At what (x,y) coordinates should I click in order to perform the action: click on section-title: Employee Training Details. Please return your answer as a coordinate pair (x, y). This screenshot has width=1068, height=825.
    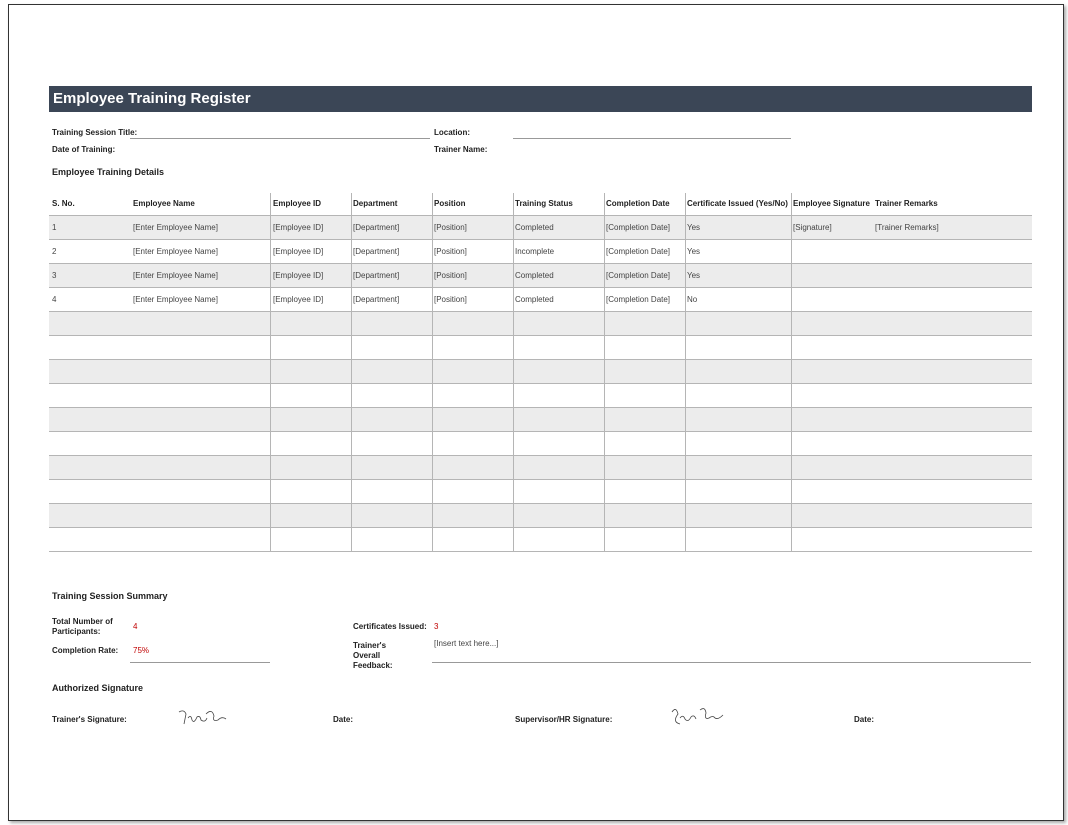
    Looking at the image, I should click on (108, 172).